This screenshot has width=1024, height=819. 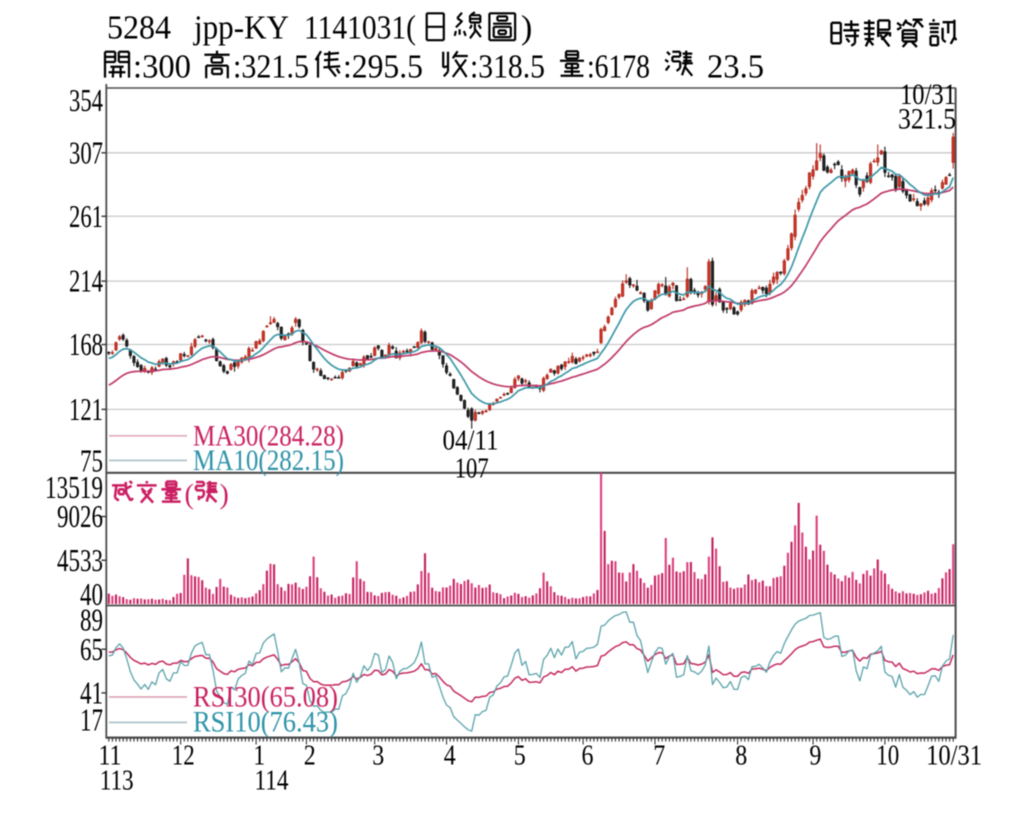 What do you see at coordinates (86, 409) in the screenshot?
I see `svg-text: 121` at bounding box center [86, 409].